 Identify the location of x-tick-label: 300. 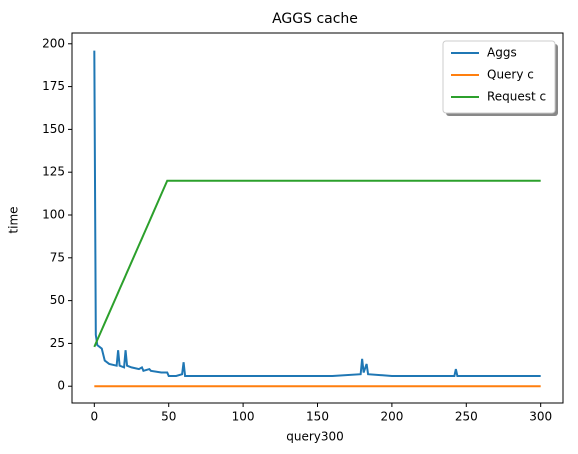
(540, 417).